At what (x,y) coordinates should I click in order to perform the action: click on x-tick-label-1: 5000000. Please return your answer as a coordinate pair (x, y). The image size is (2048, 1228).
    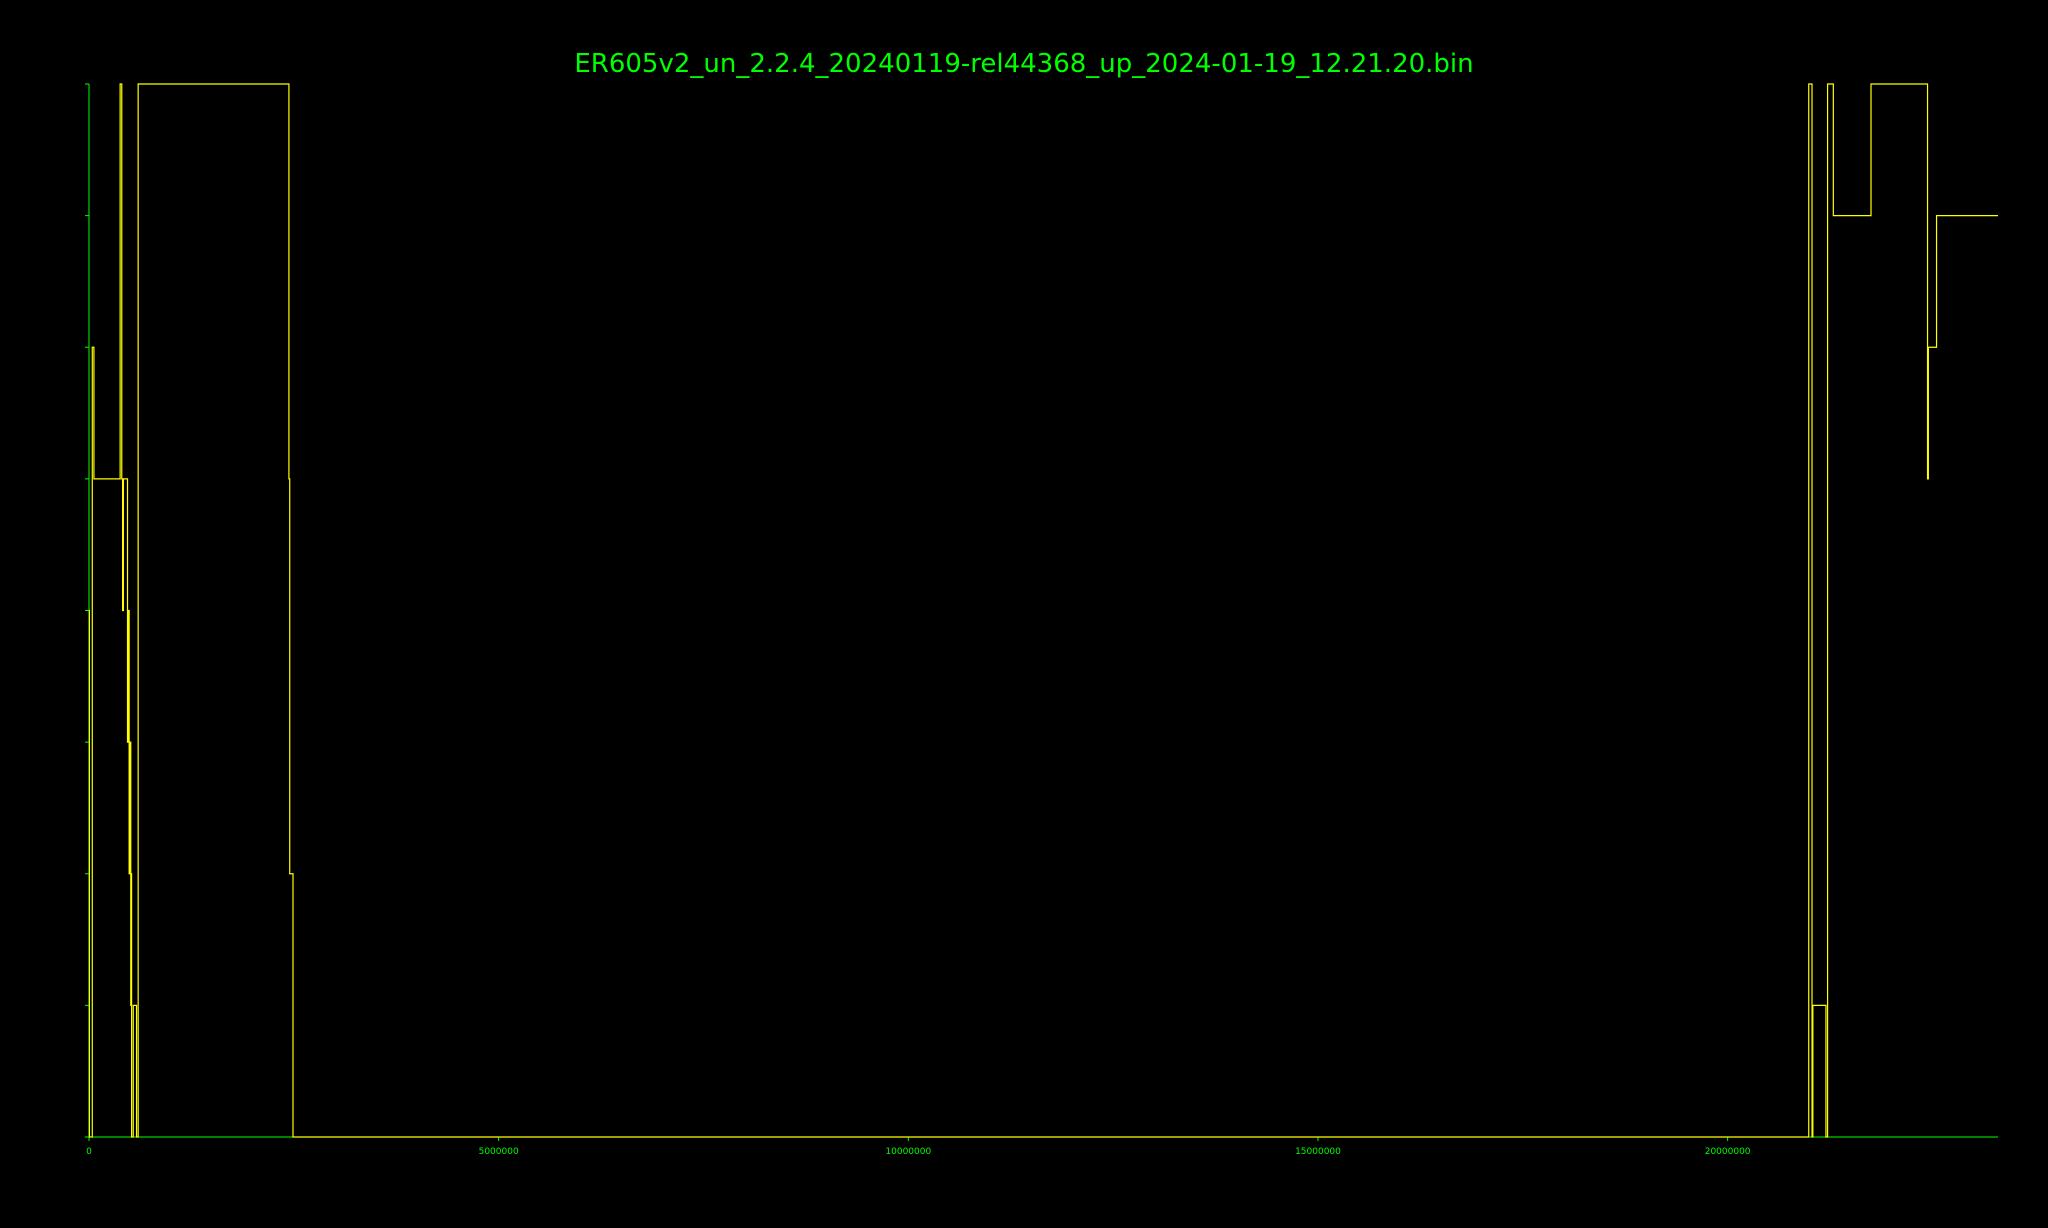
    Looking at the image, I should click on (499, 1152).